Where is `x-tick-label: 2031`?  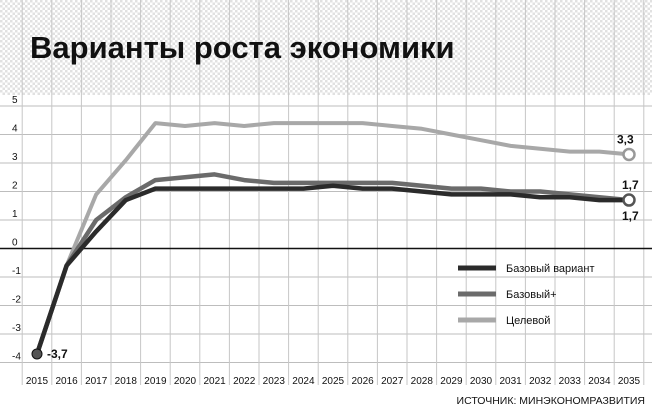
x-tick-label: 2031 is located at coordinates (510, 381).